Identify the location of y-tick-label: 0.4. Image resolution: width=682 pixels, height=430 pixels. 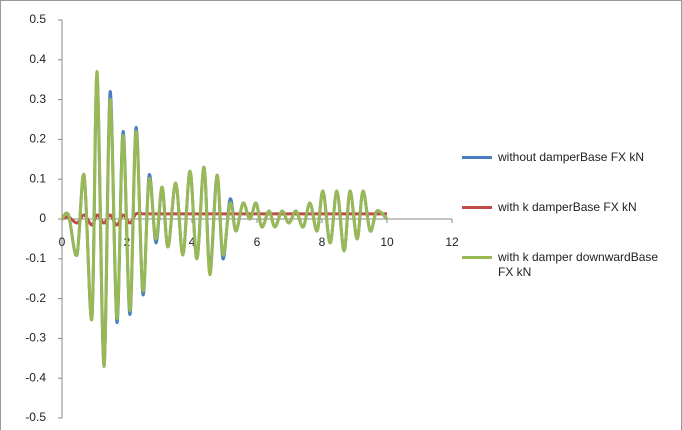
(37, 59).